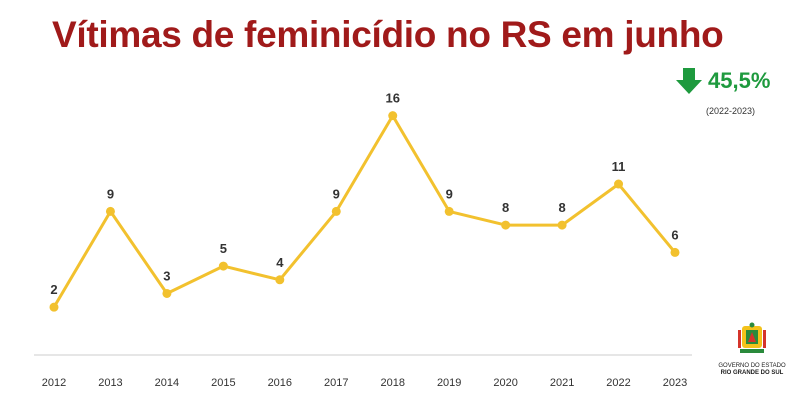  What do you see at coordinates (739, 80) in the screenshot?
I see `change-value: 45,5%` at bounding box center [739, 80].